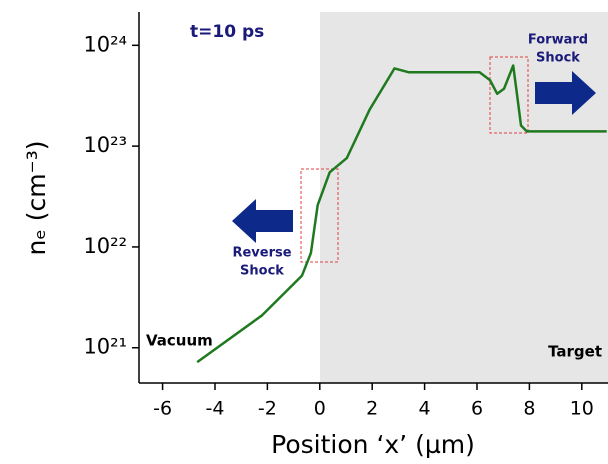 The width and height of the screenshot is (608, 464). Describe the element at coordinates (262, 271) in the screenshot. I see `reverse-label: Shock` at that location.